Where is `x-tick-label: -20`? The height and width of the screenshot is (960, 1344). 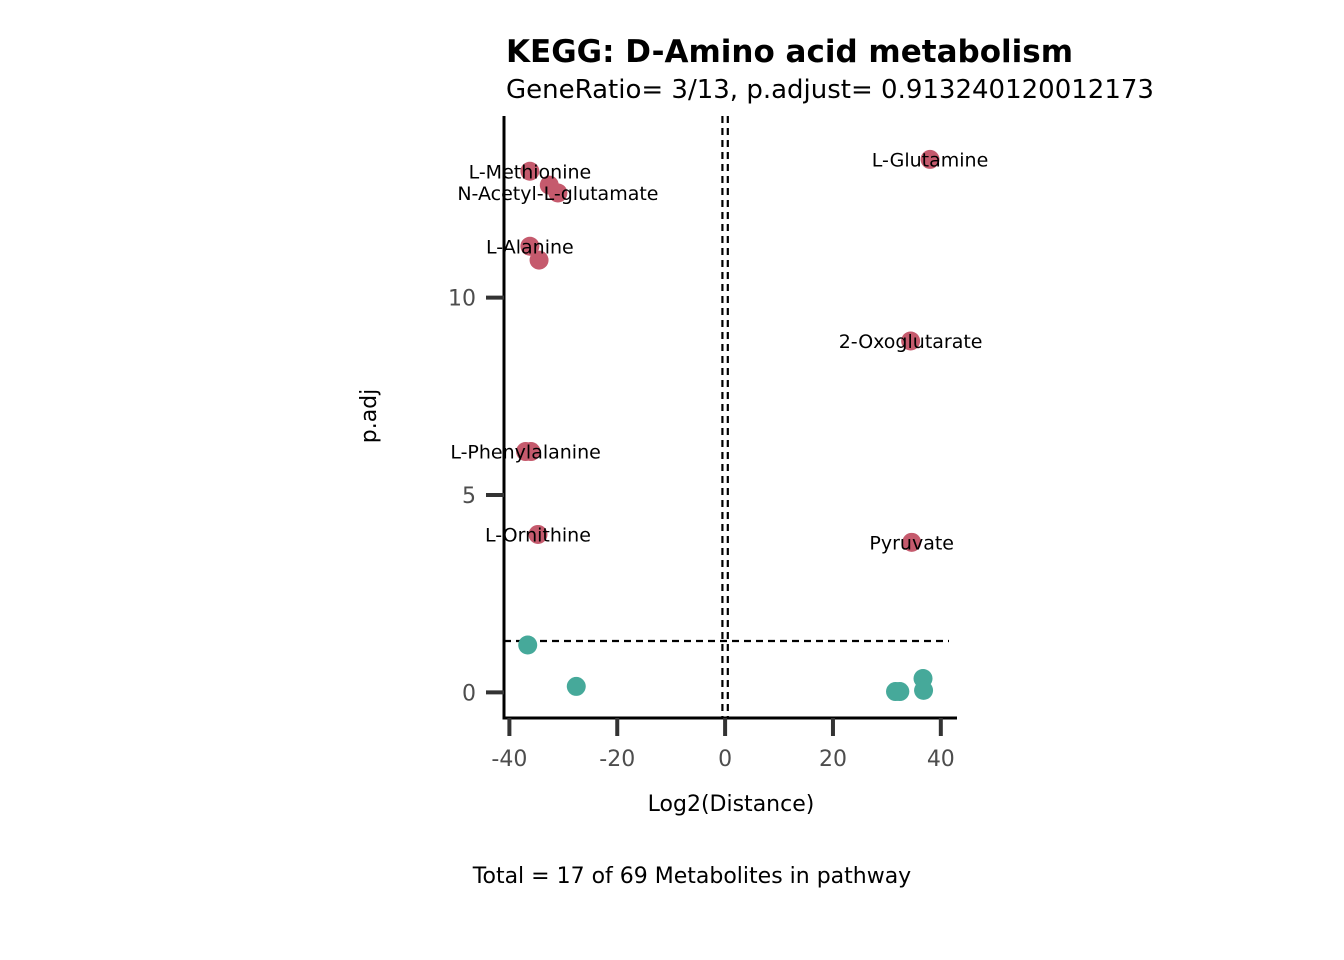
x-tick-label: -20 is located at coordinates (617, 759).